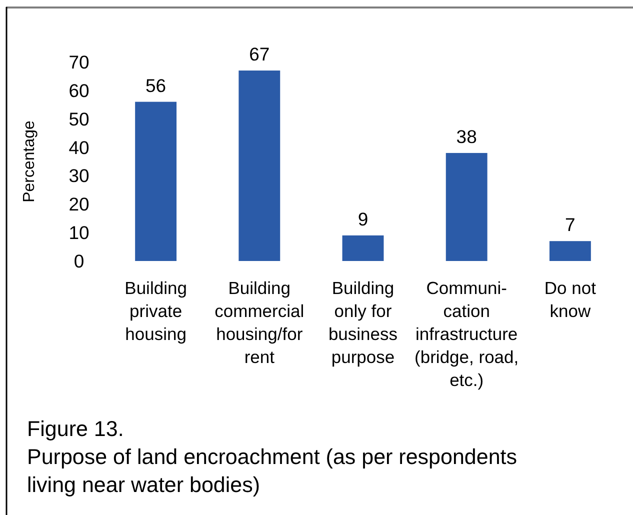  I want to click on y-tick-label: 70, so click(79, 61).